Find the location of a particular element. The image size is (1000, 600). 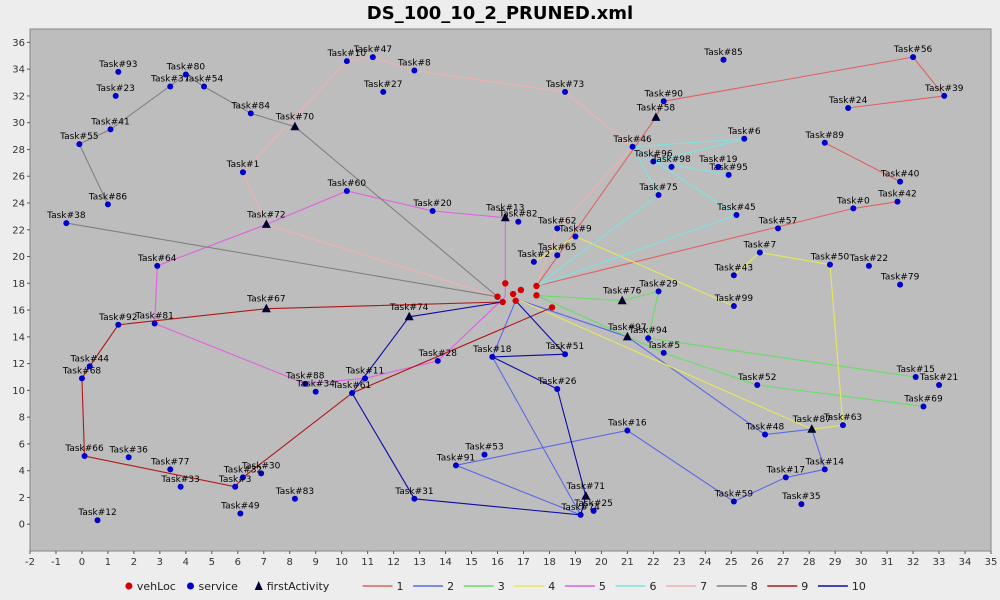

legend-label-10: 10 is located at coordinates (859, 586).